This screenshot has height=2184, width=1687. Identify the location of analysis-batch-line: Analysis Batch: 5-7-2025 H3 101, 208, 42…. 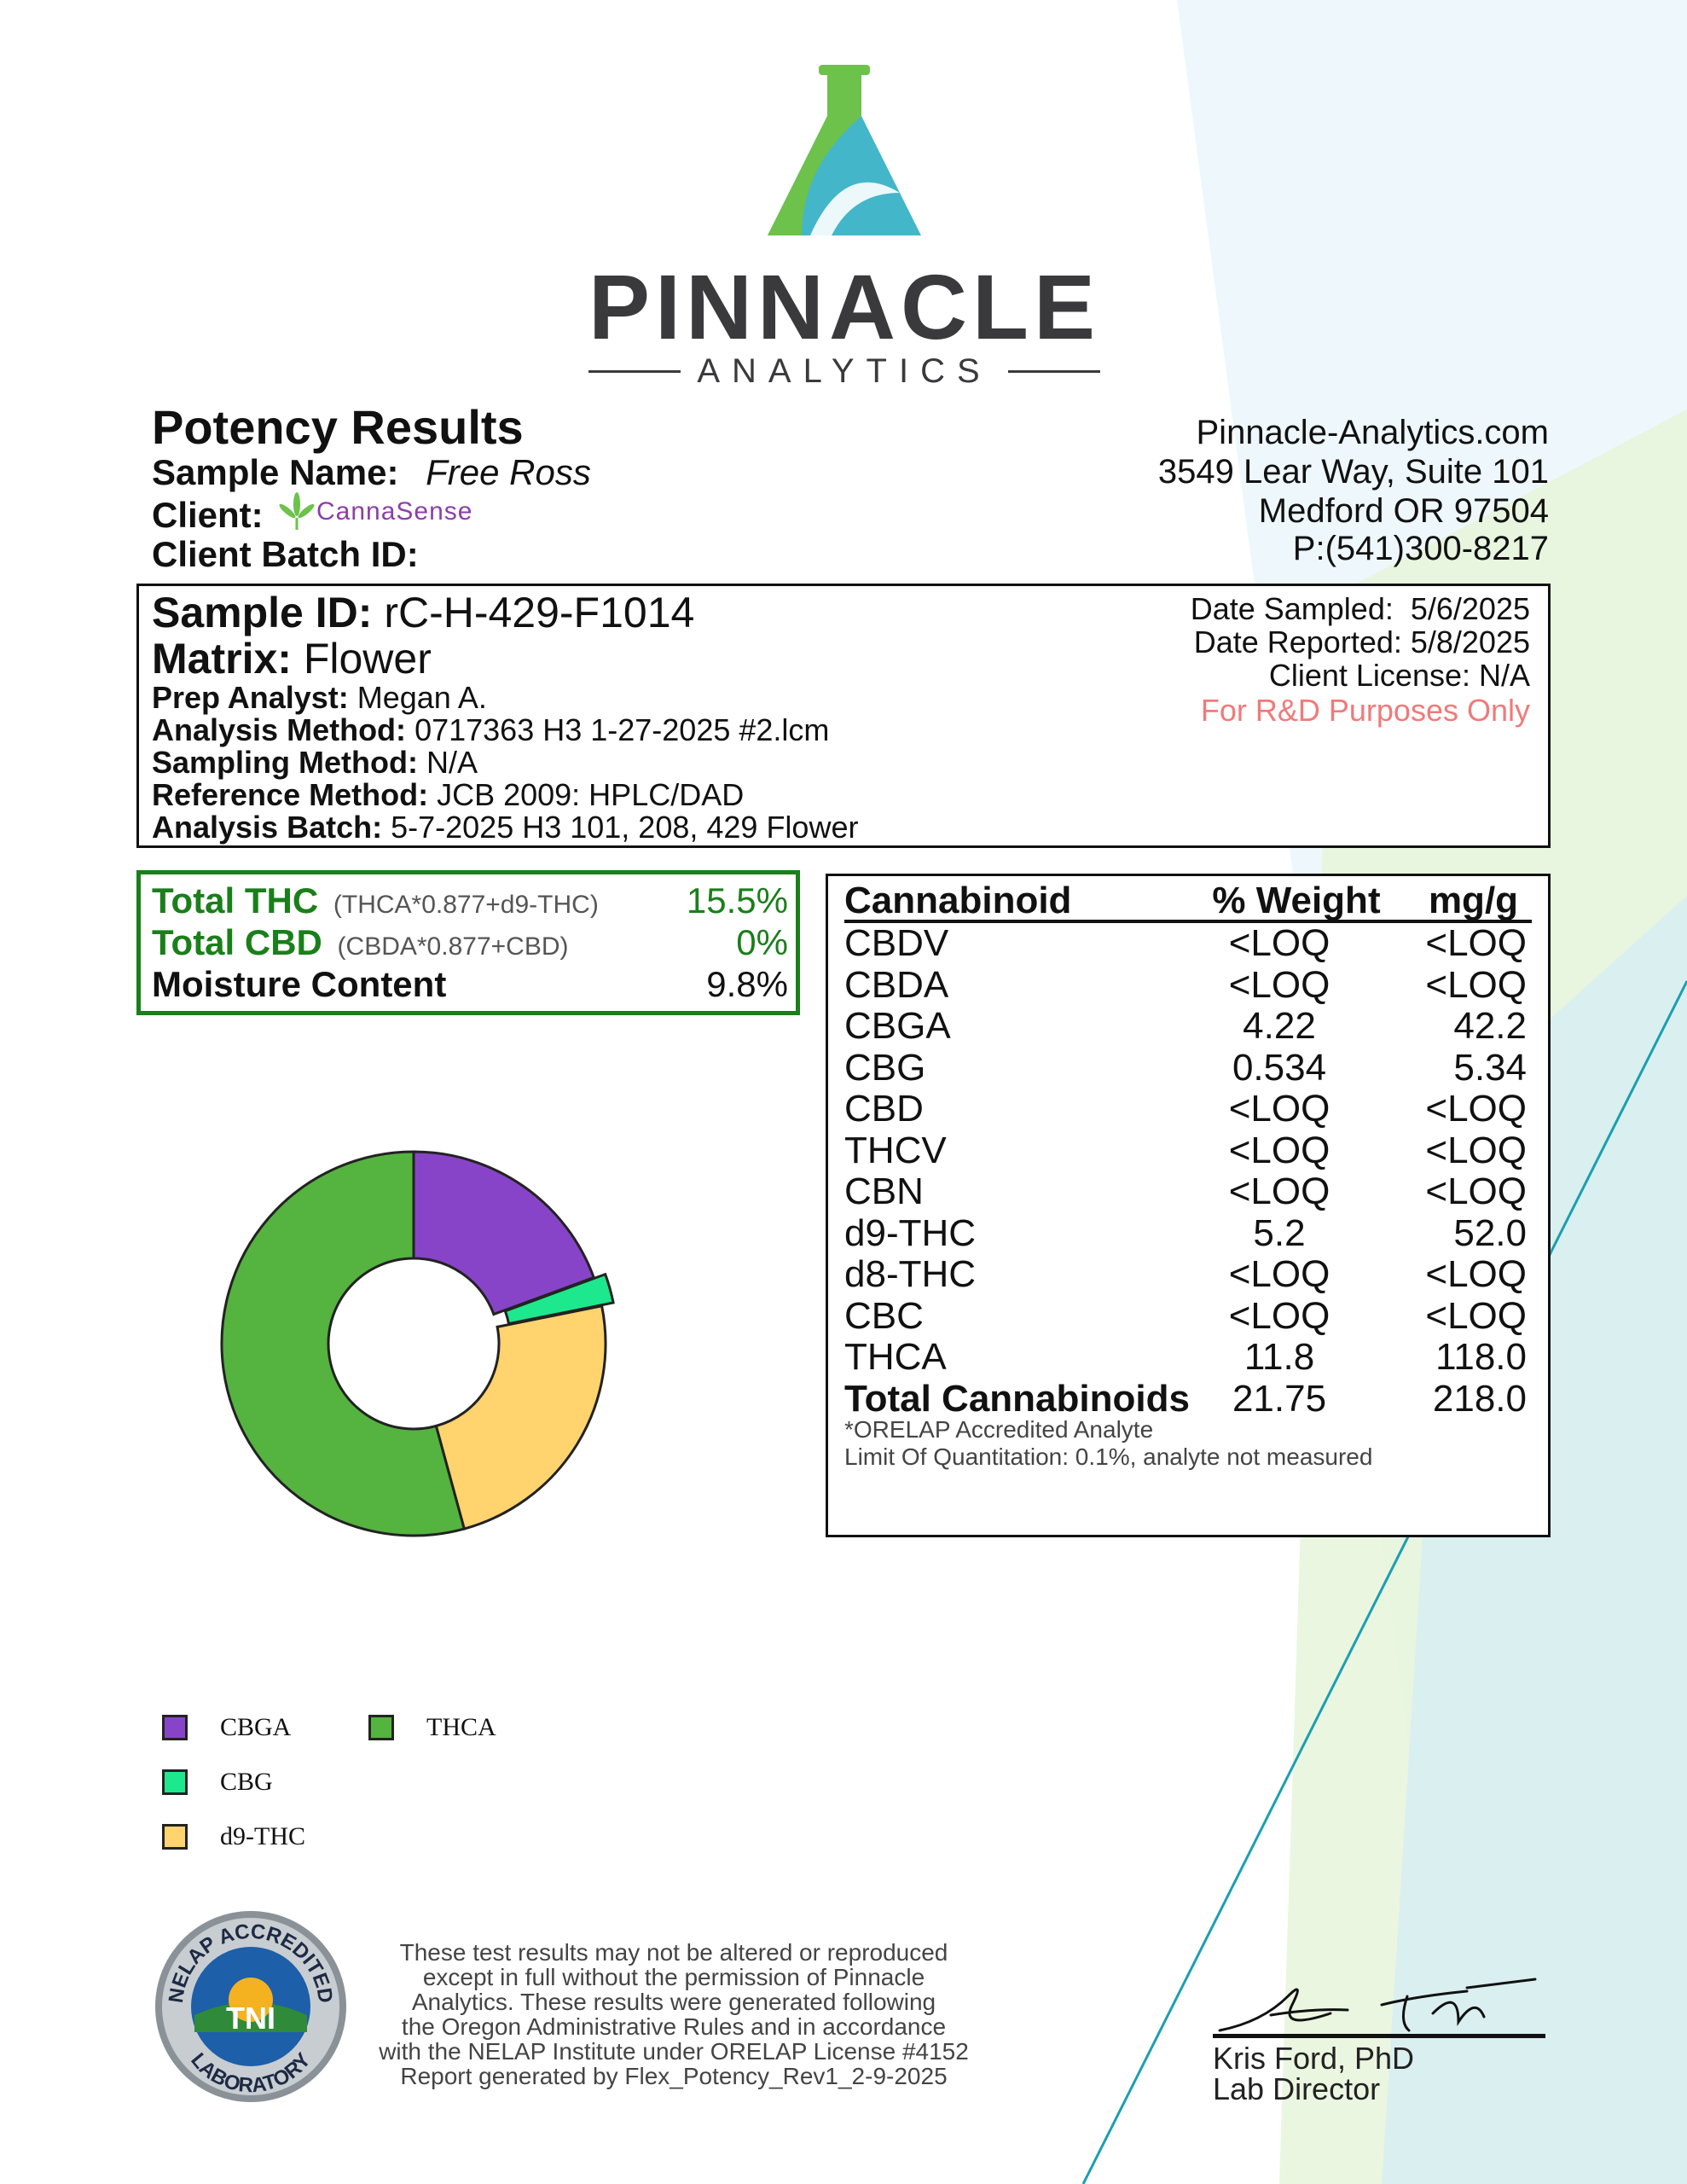
(505, 828).